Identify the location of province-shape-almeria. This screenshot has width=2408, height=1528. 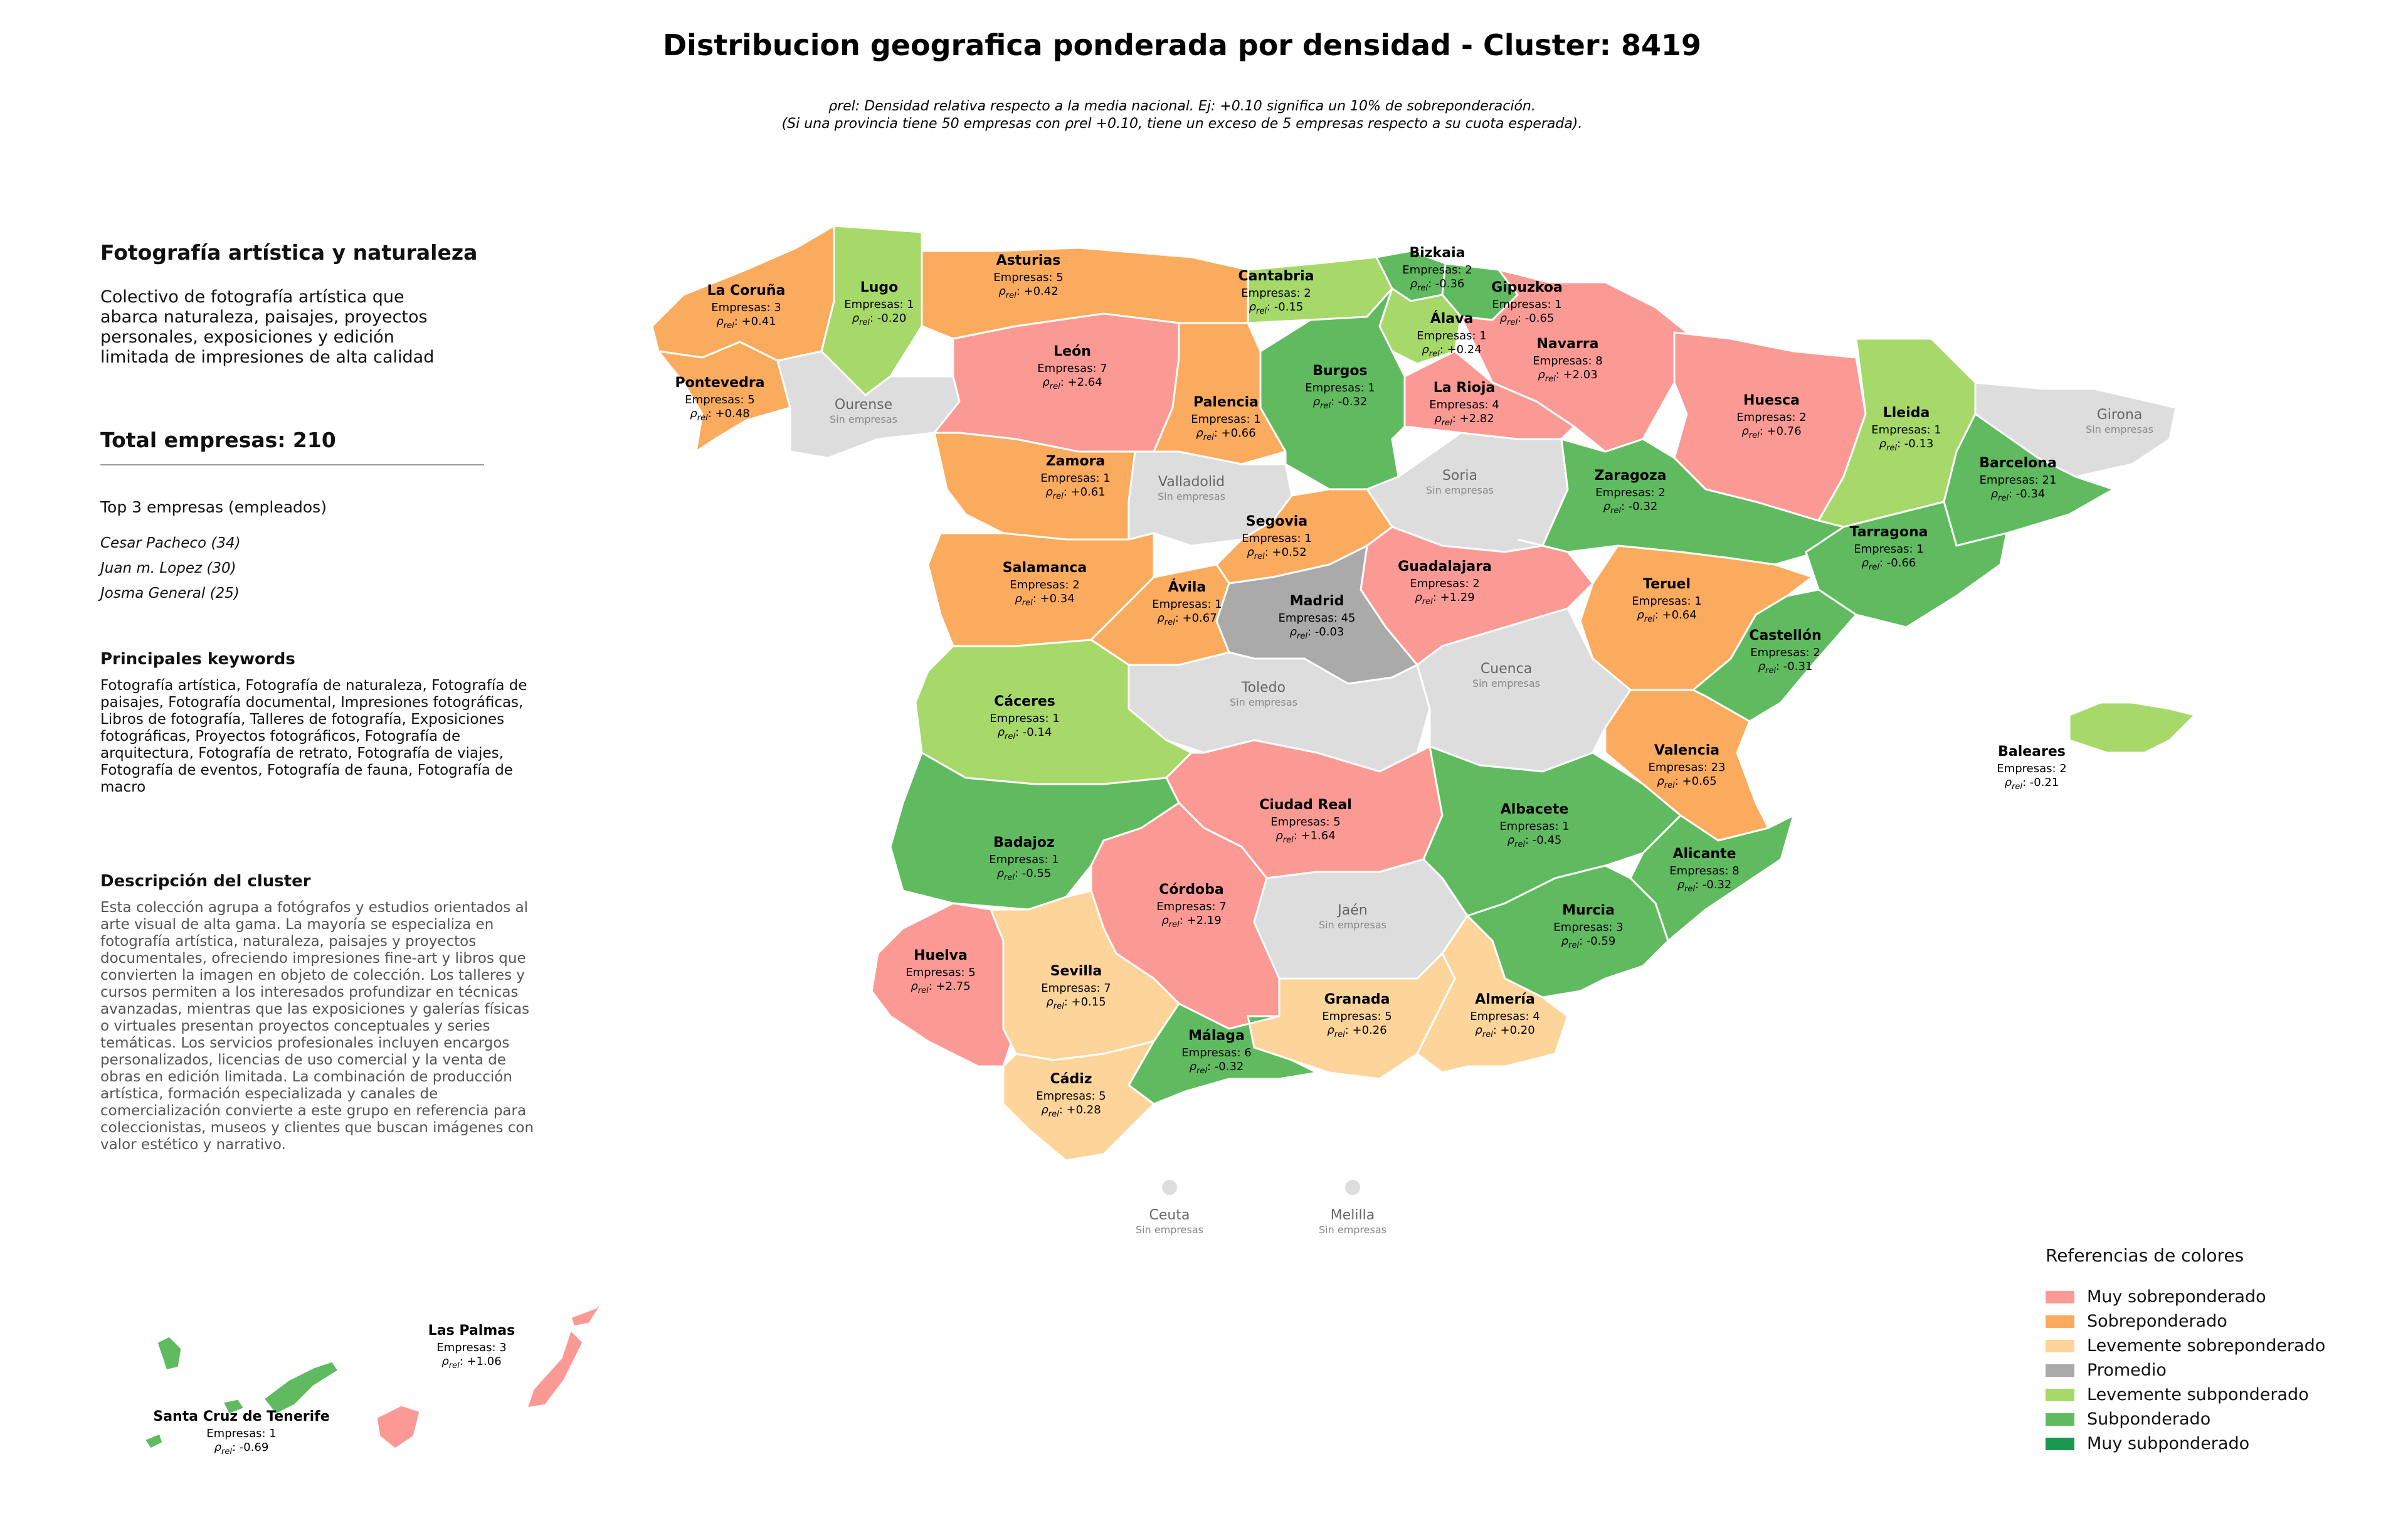
(1492, 994).